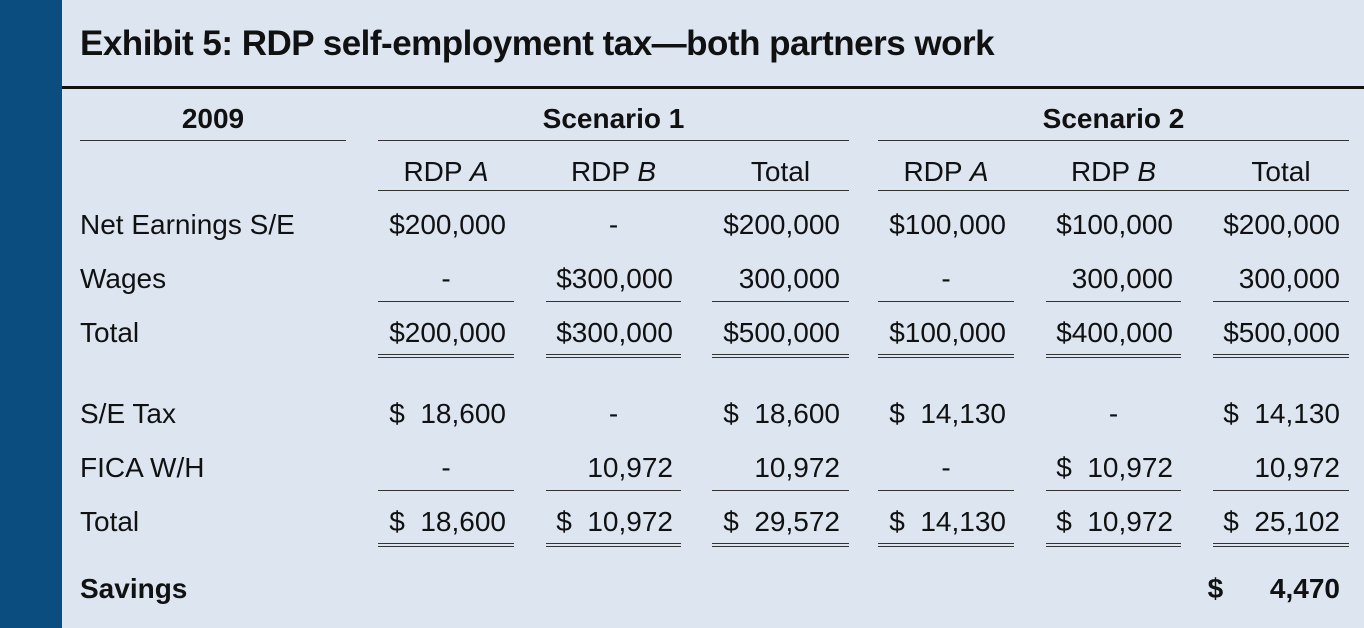 The width and height of the screenshot is (1364, 628). Describe the element at coordinates (1114, 332) in the screenshot. I see `table-cell: $400,000` at that location.